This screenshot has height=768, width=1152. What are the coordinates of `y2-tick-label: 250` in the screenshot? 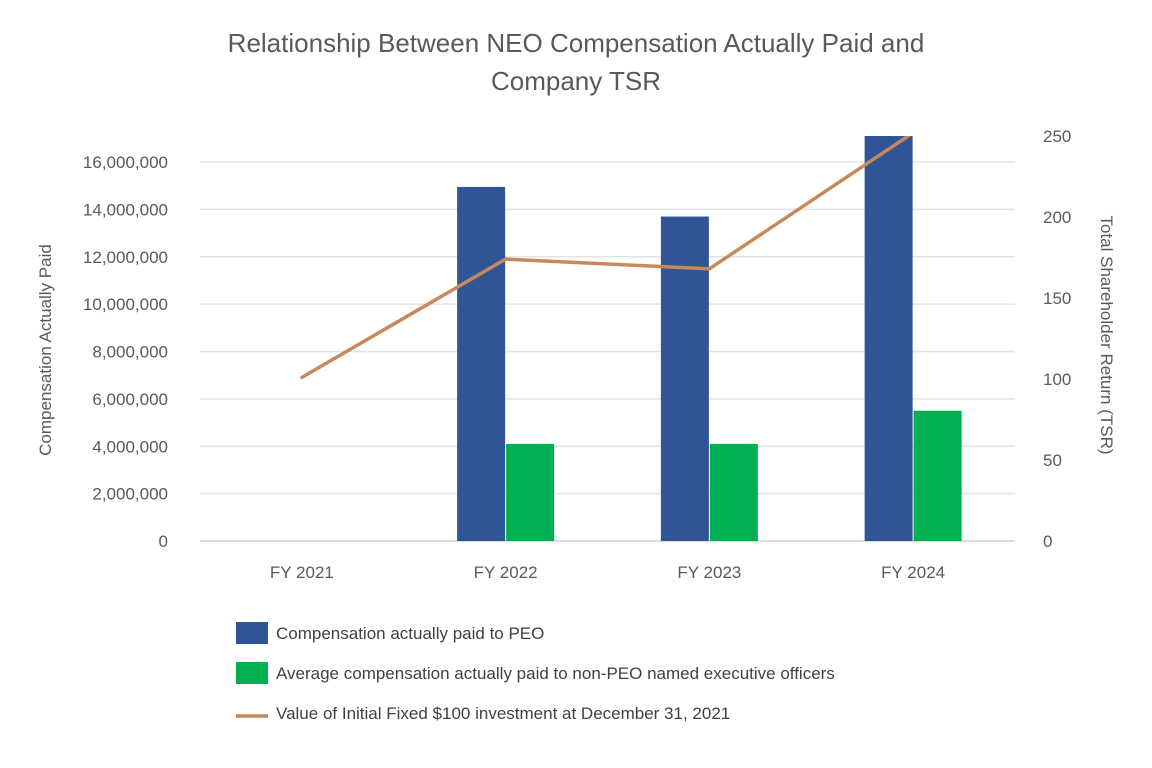 It's located at (1057, 136).